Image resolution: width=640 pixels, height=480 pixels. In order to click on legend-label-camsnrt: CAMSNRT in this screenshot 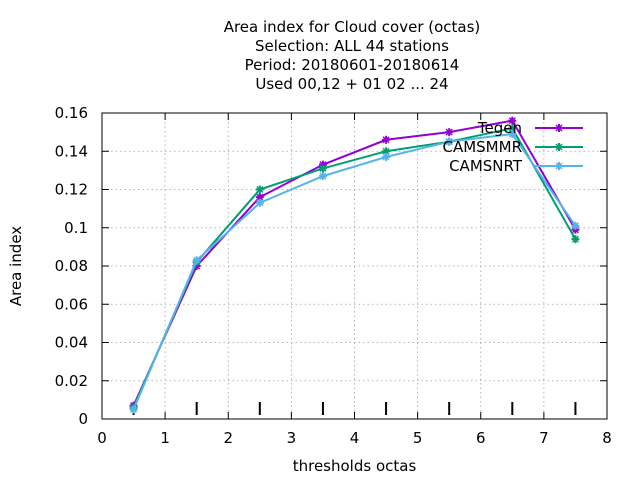, I will do `click(486, 166)`.